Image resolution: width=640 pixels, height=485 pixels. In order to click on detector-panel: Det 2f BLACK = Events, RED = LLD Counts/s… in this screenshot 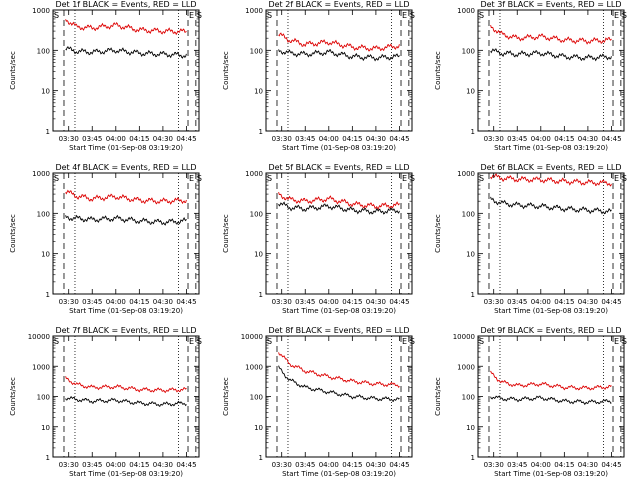, I will do `click(318, 76)`.